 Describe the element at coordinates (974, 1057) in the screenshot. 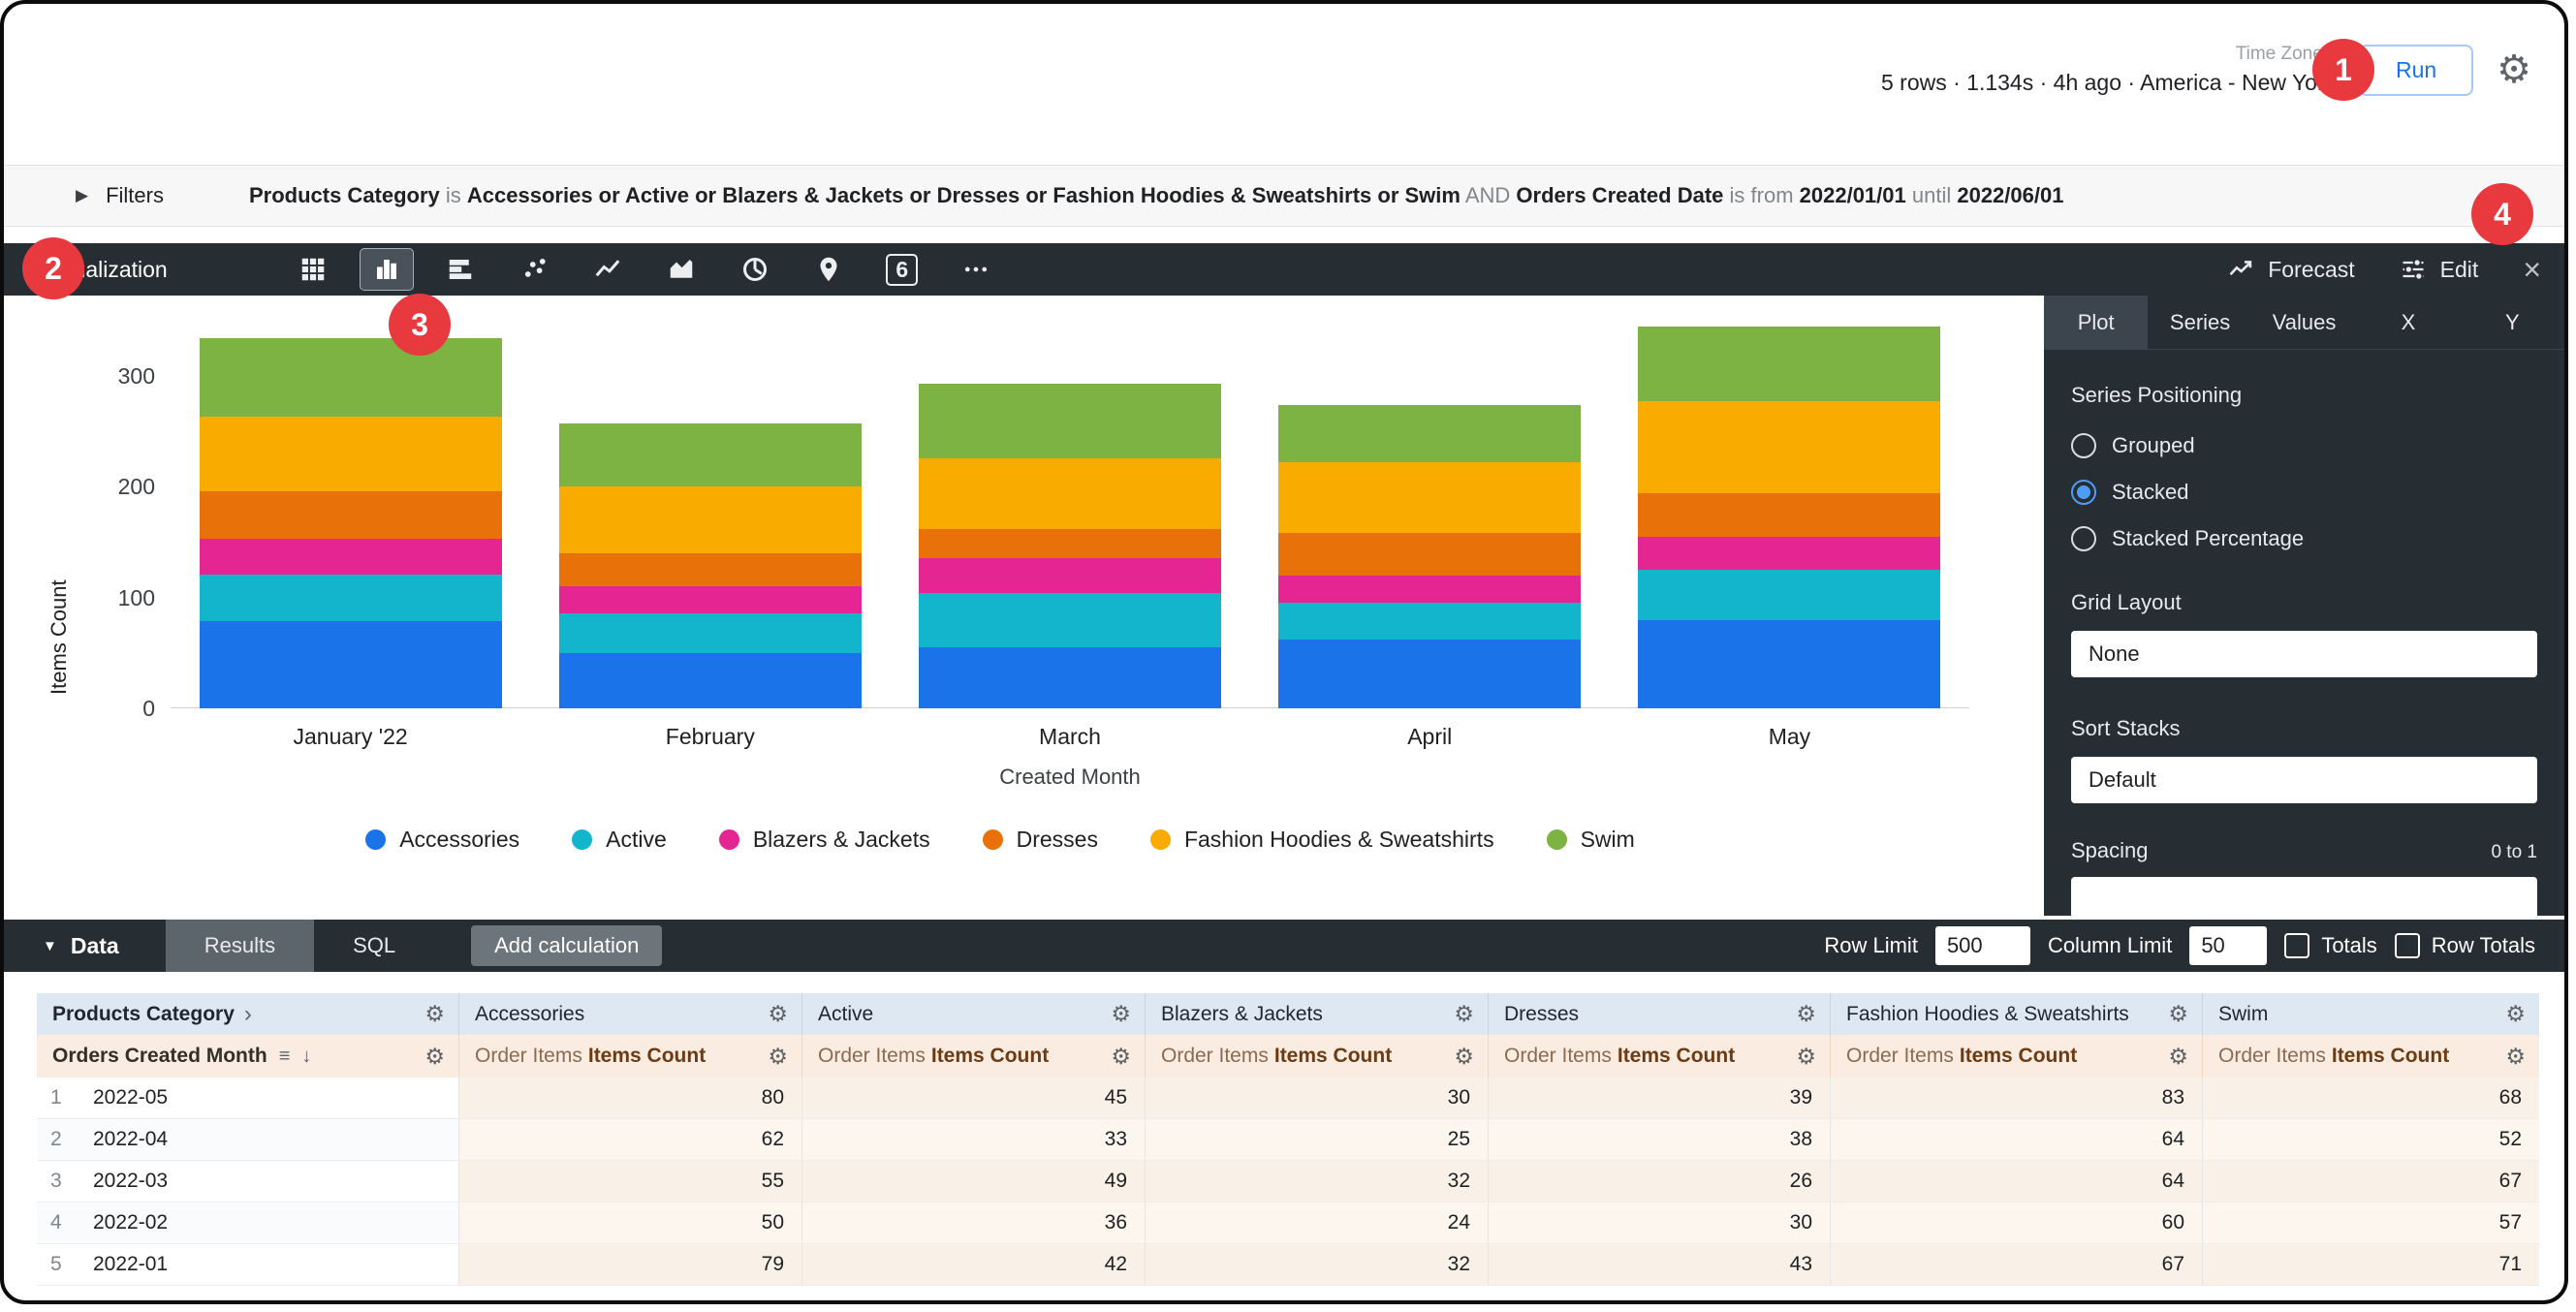

I see `measure-header-active: Order Items Items Count ⚙` at that location.